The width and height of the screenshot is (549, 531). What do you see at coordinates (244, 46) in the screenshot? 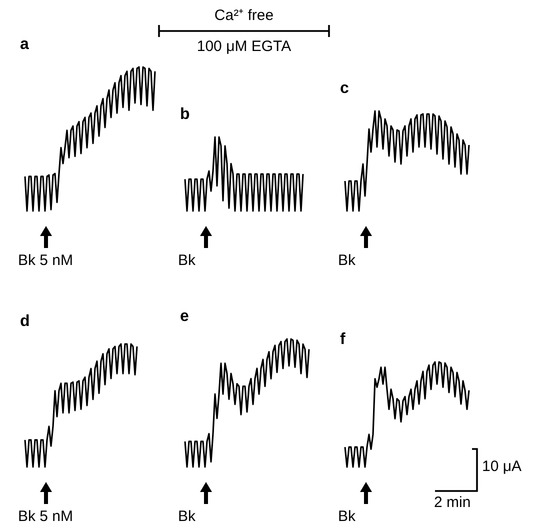
I see `text: 100 μM EGTA` at bounding box center [244, 46].